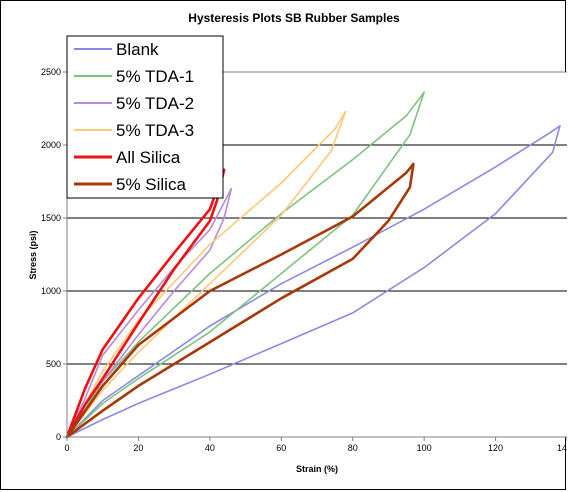 This screenshot has width=568, height=492. I want to click on chart-title: Hysteresis Plots SB Rubber Samples, so click(294, 18).